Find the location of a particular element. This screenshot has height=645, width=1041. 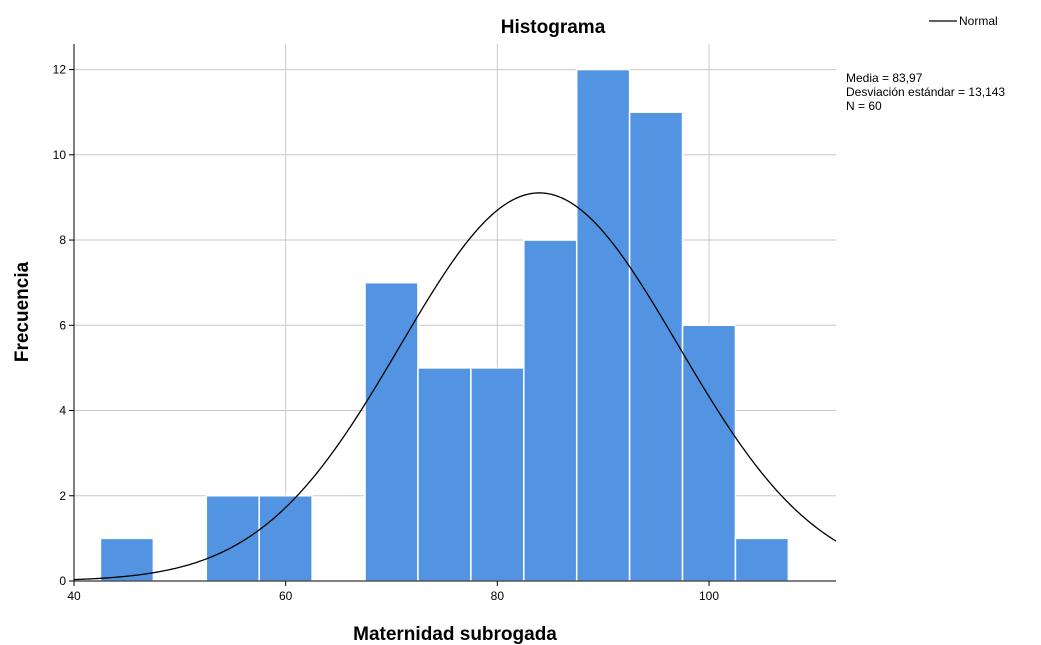

legend: Normal is located at coordinates (963, 21).